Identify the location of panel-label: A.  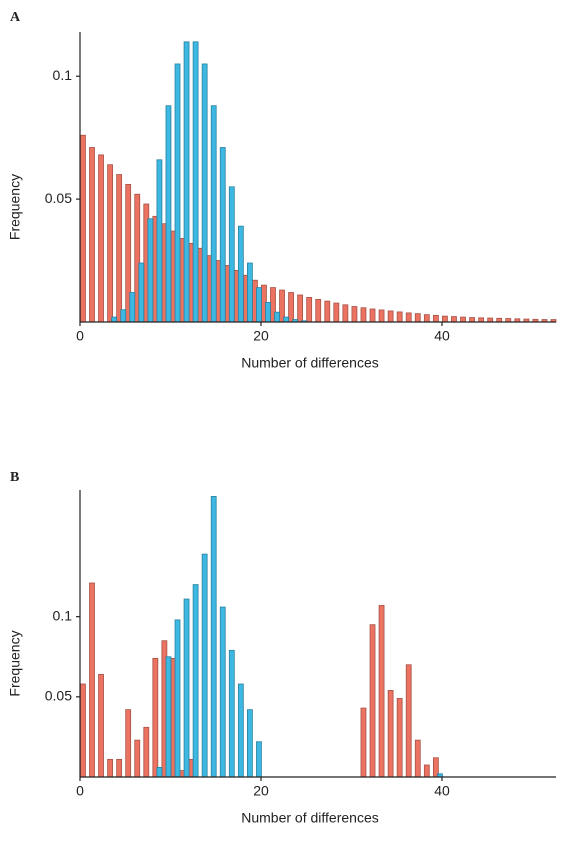
(15, 17).